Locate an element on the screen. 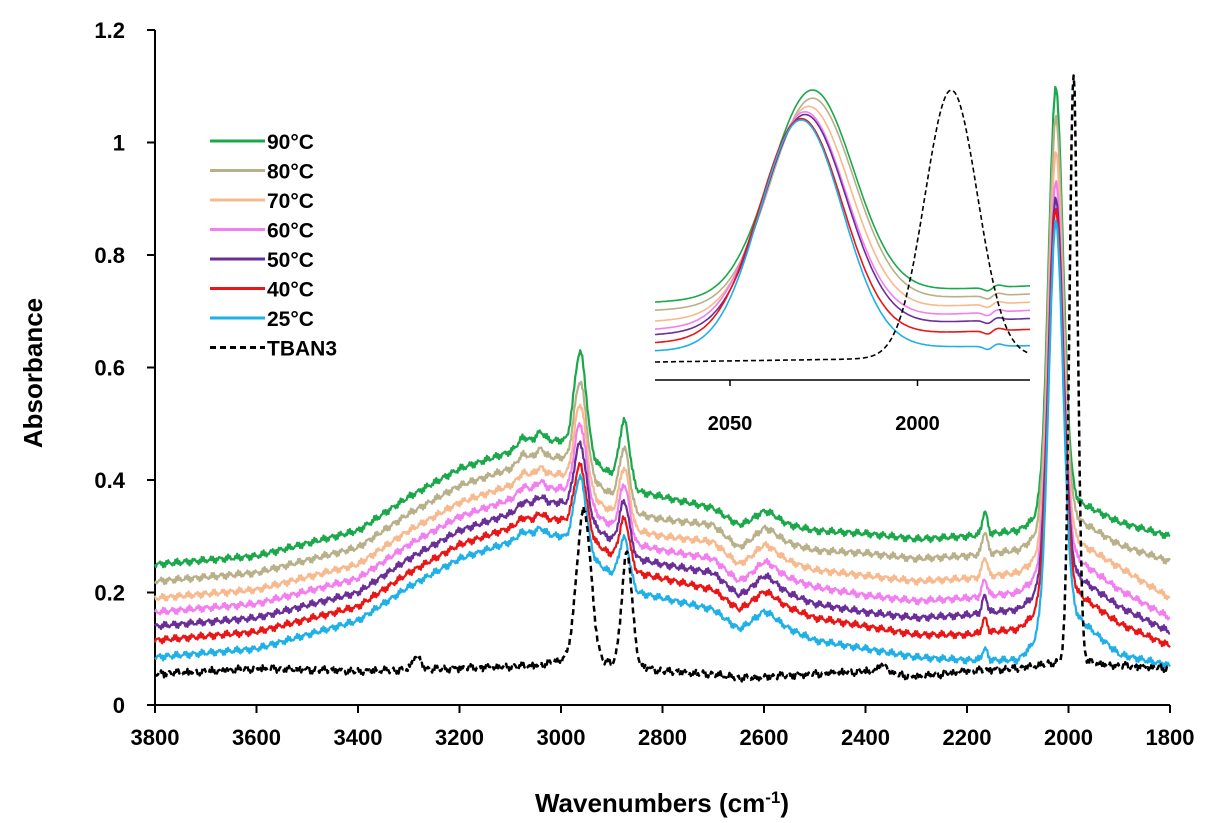 The image size is (1207, 823). legend: 90°C 80°C 70°C 60°C 50°C 40°C 25°C TBAN3 is located at coordinates (273, 246).